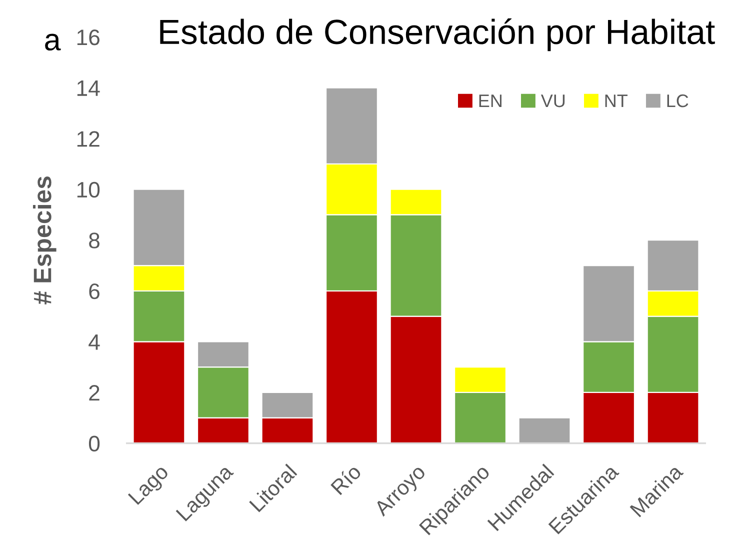 Image resolution: width=755 pixels, height=552 pixels. What do you see at coordinates (94, 393) in the screenshot?
I see `y-tick-label: 2` at bounding box center [94, 393].